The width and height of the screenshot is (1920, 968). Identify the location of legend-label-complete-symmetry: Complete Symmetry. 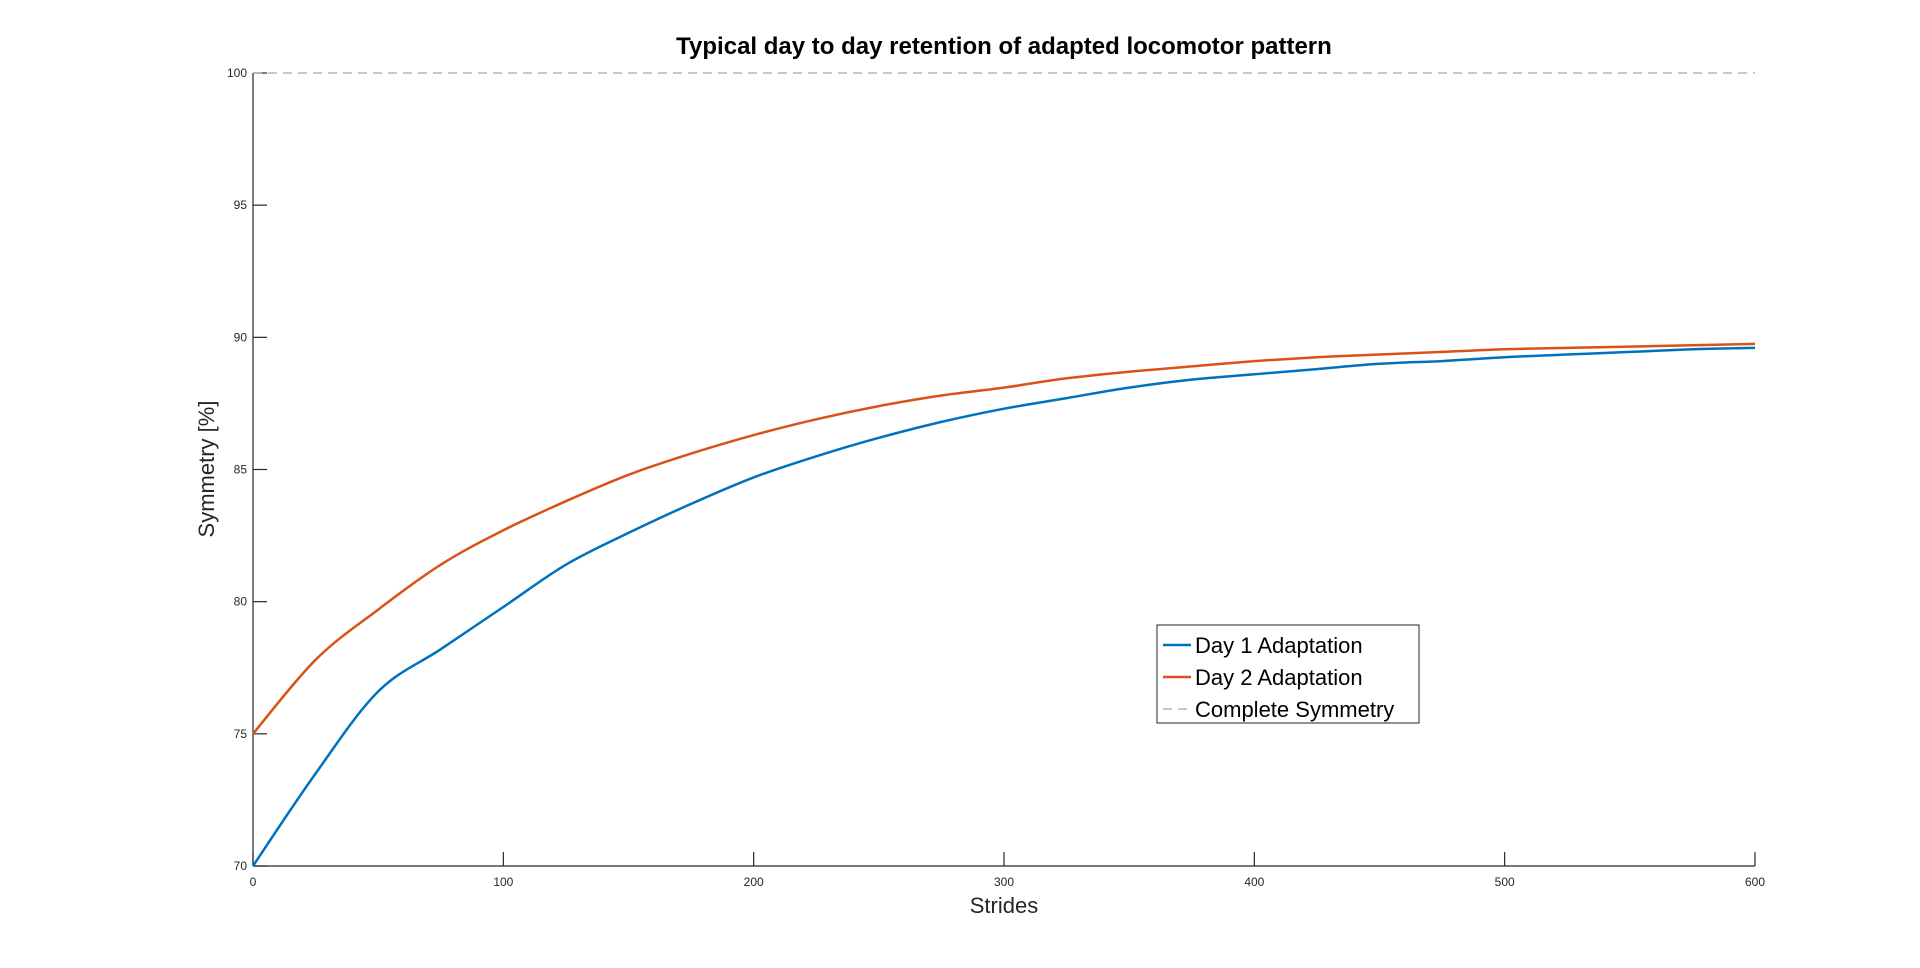
(1294, 709).